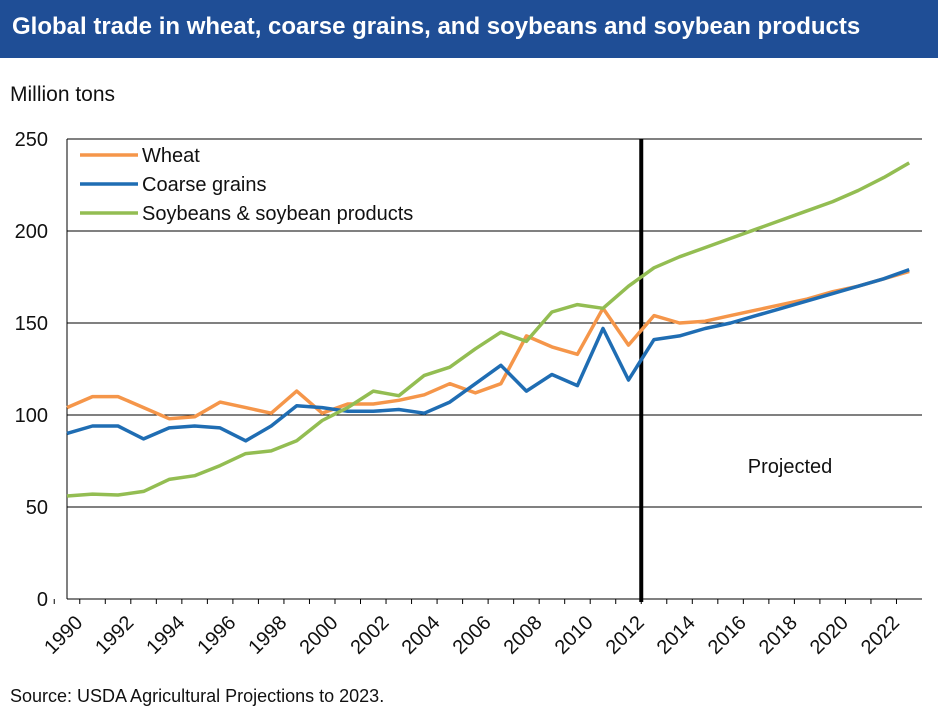  What do you see at coordinates (727, 635) in the screenshot?
I see `x-tick-label: 2016` at bounding box center [727, 635].